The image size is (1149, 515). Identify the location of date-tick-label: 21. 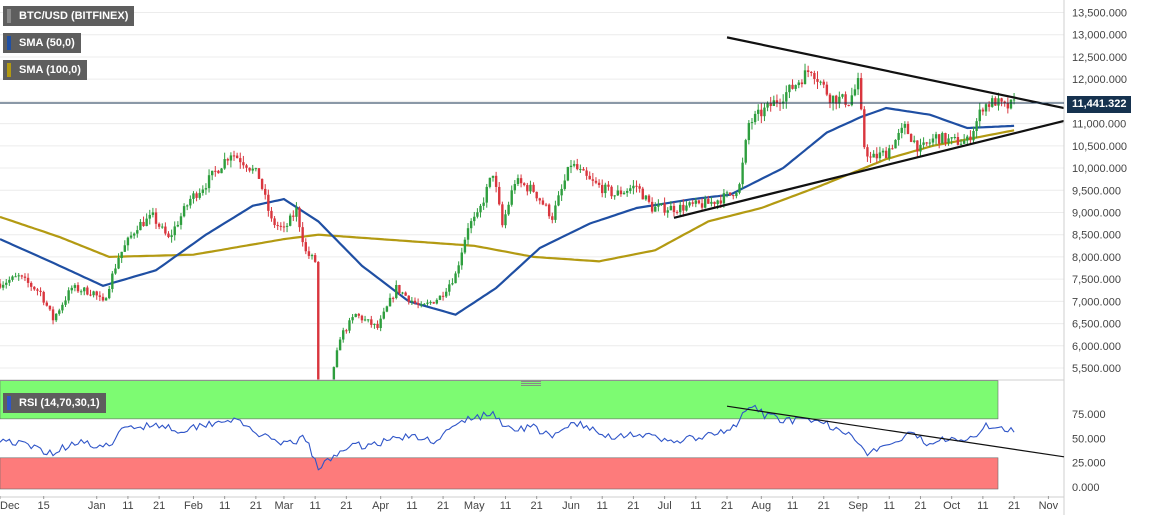
(727, 506).